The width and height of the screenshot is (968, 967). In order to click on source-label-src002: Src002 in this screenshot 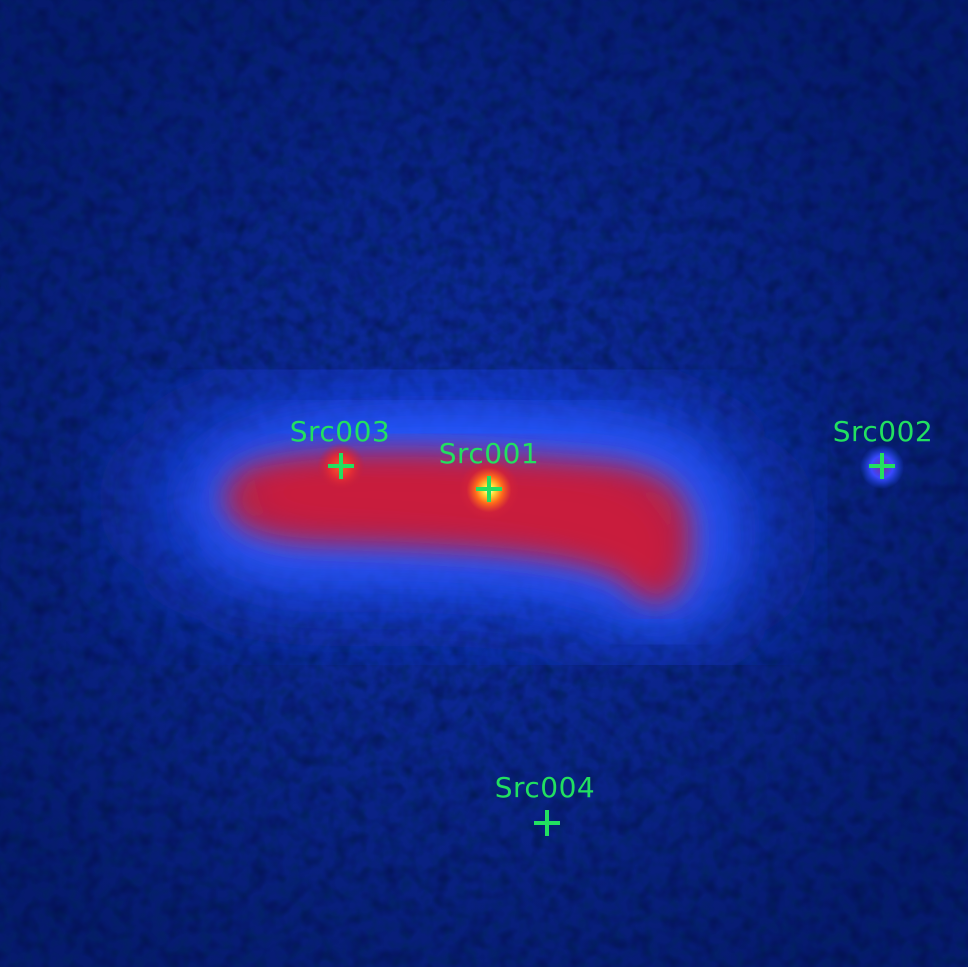, I will do `click(883, 431)`.